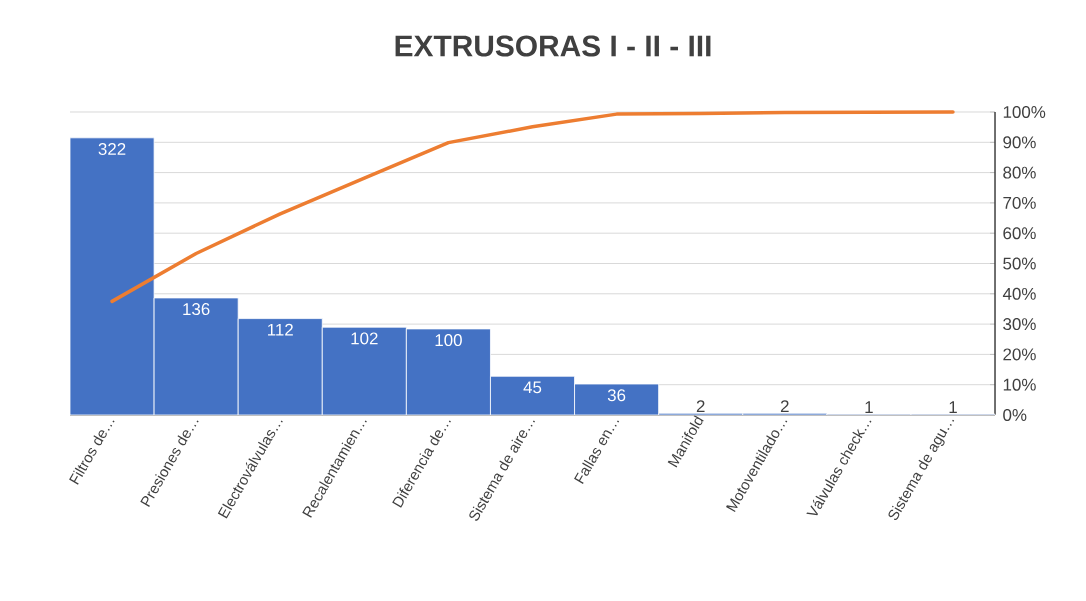 This screenshot has height=601, width=1086. I want to click on data-label: 36, so click(616, 395).